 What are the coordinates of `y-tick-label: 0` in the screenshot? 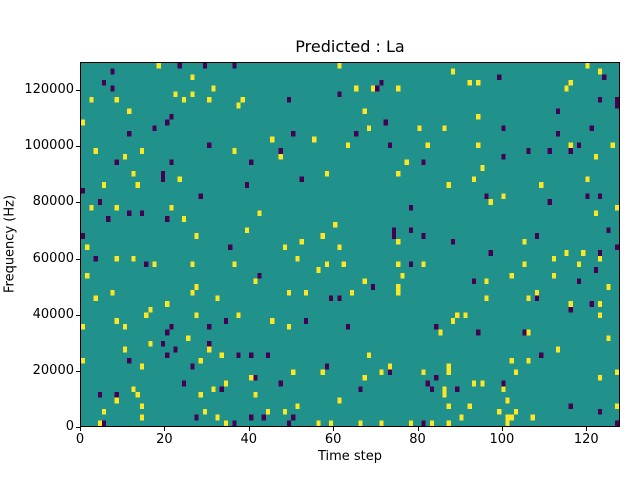 It's located at (69, 426).